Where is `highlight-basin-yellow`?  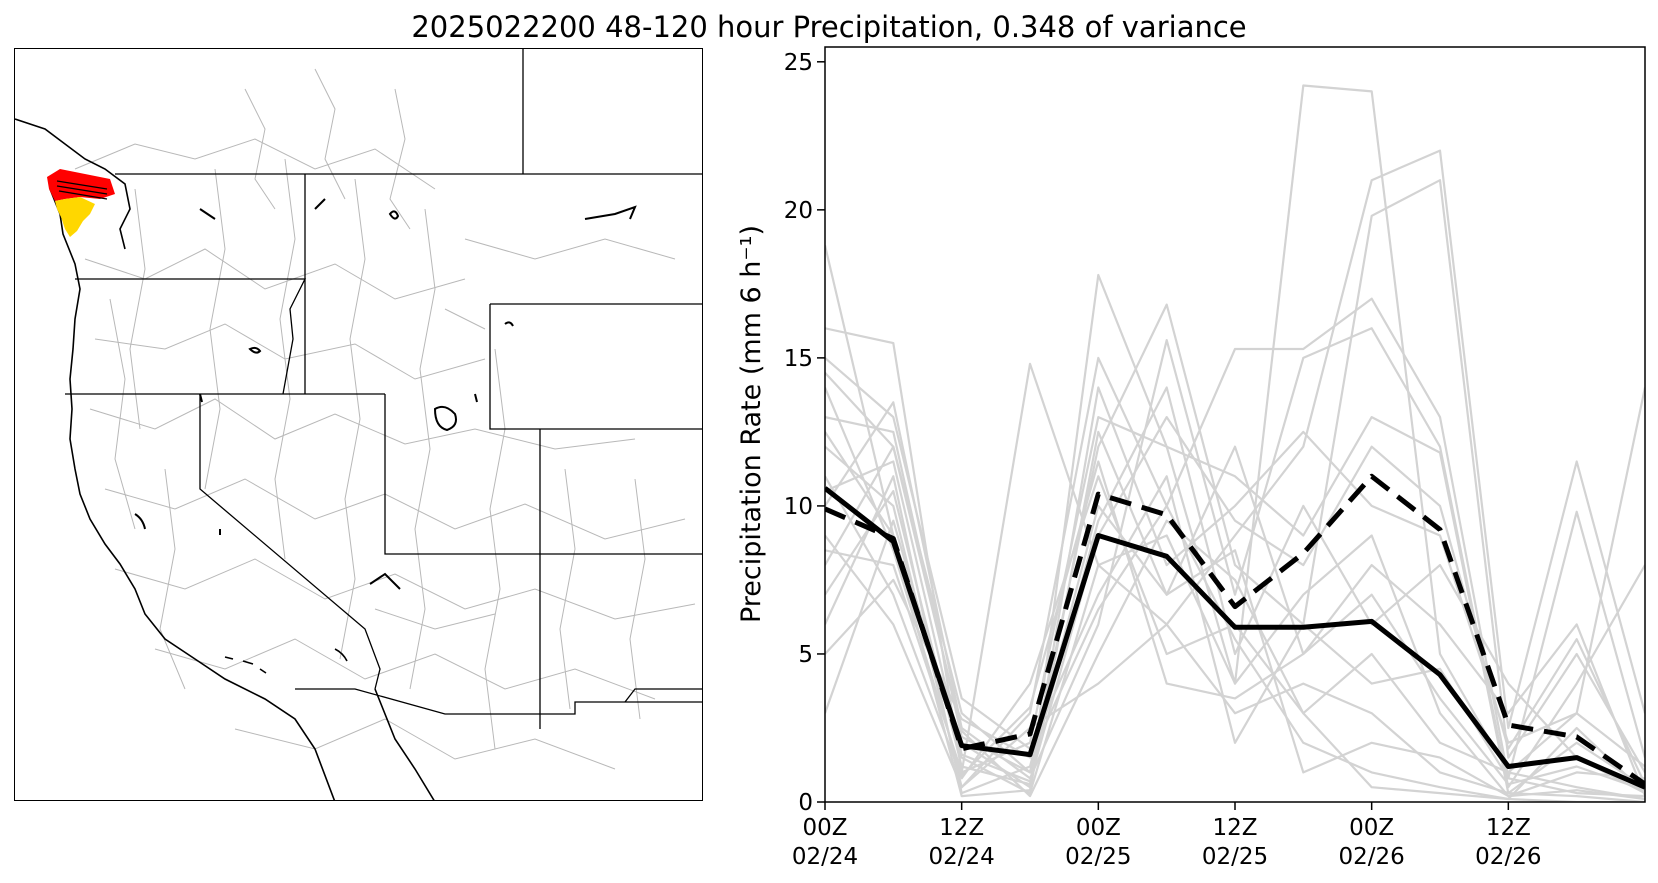
highlight-basin-yellow is located at coordinates (75, 217).